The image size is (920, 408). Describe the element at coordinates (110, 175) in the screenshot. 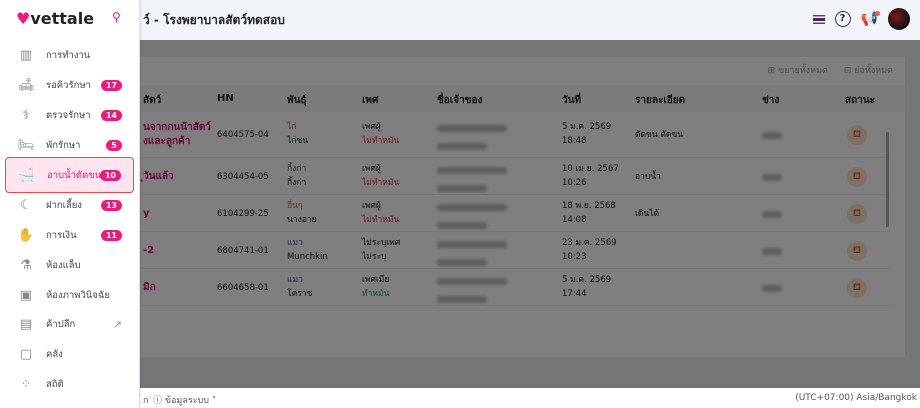

I see `count-badge: 10` at that location.